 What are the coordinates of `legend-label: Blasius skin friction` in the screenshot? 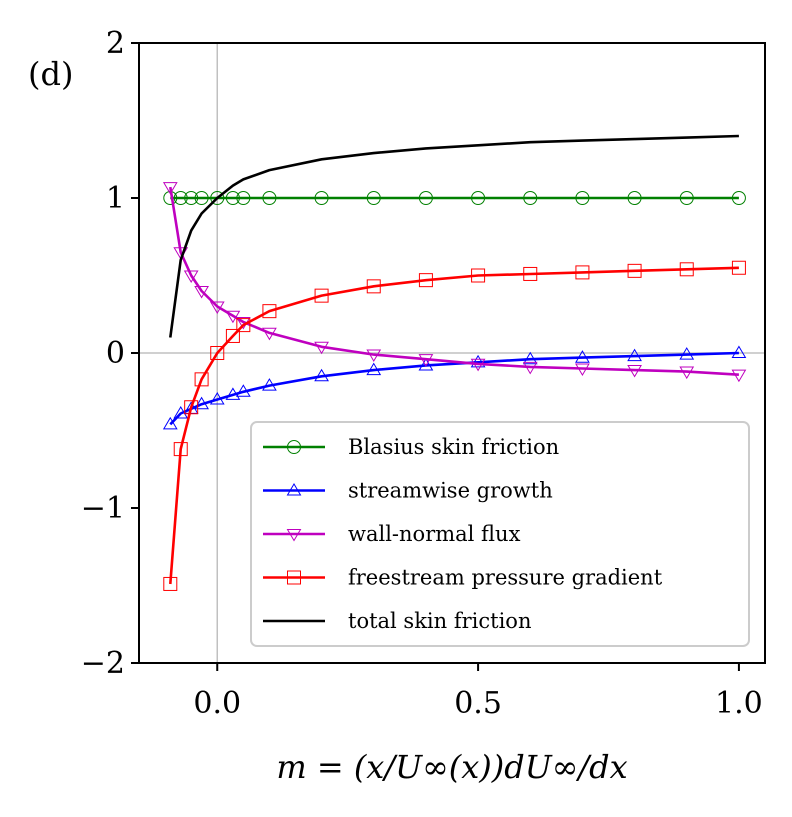 It's located at (453, 447).